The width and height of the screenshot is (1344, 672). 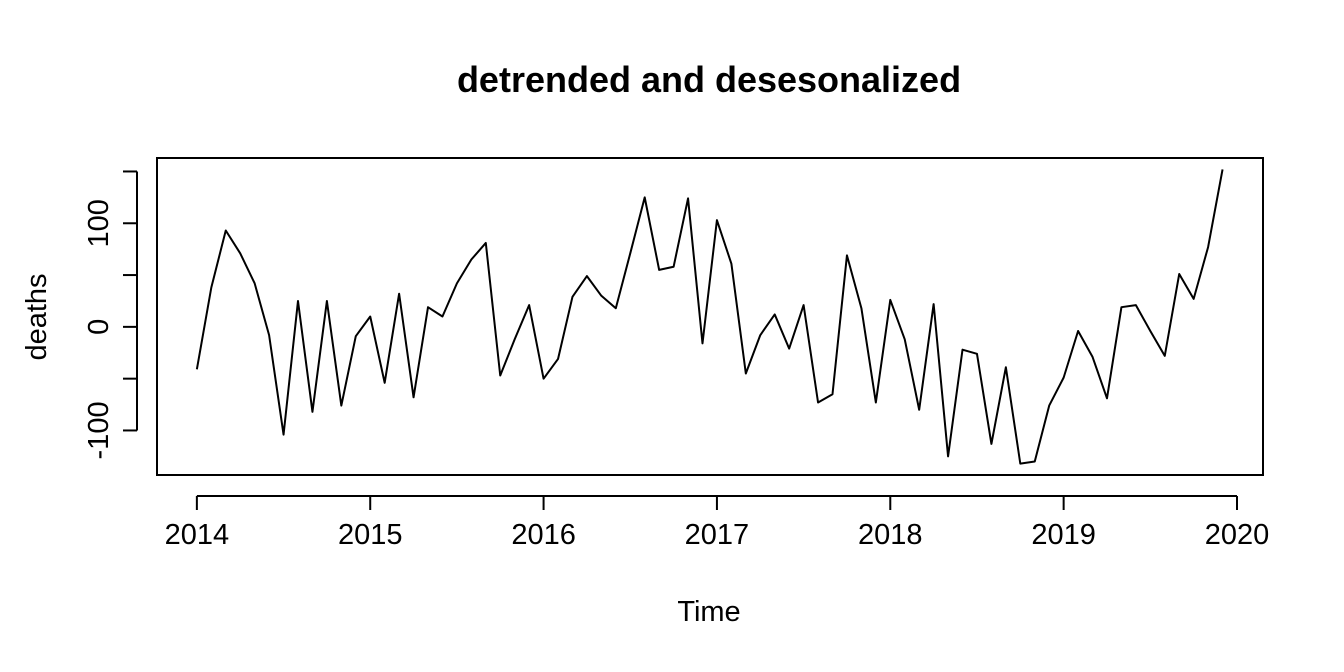 What do you see at coordinates (197, 535) in the screenshot?
I see `x-tick-label: 2014` at bounding box center [197, 535].